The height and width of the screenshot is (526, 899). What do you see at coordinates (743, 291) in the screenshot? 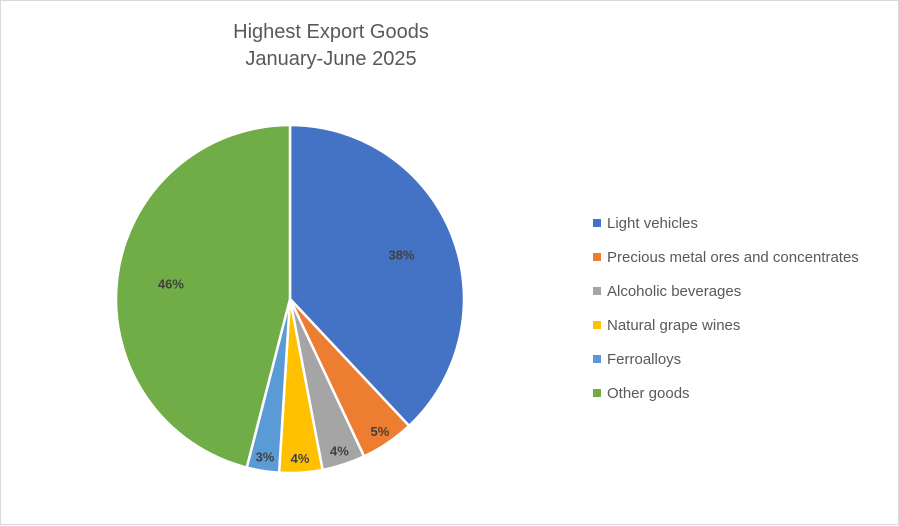
I see `legend-item-alcoholic-beverages: Alcoholic beverages` at bounding box center [743, 291].